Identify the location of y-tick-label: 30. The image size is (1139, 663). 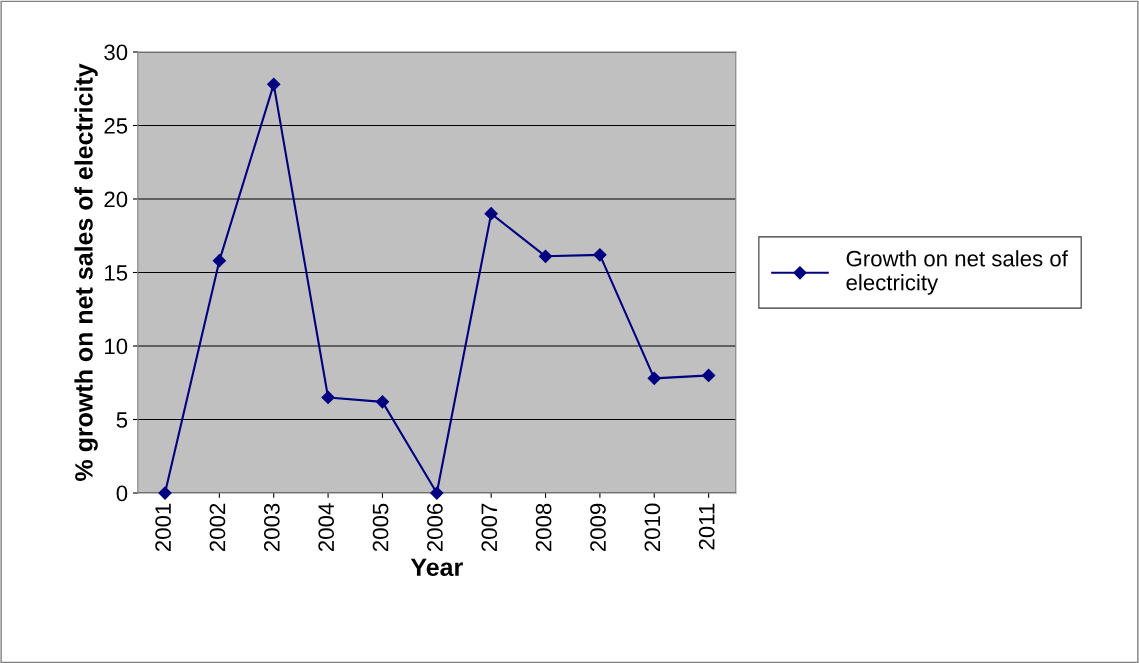
(116, 52).